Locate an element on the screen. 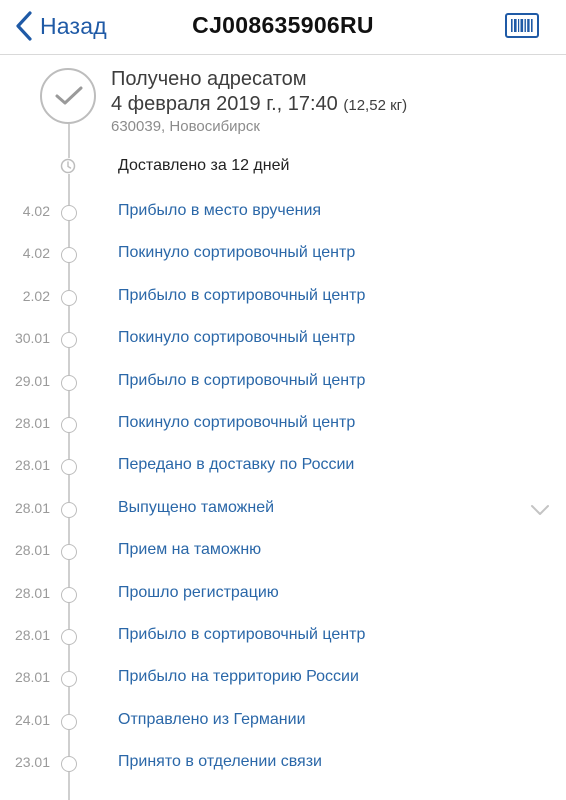  chevron-left-icon is located at coordinates (24, 26).